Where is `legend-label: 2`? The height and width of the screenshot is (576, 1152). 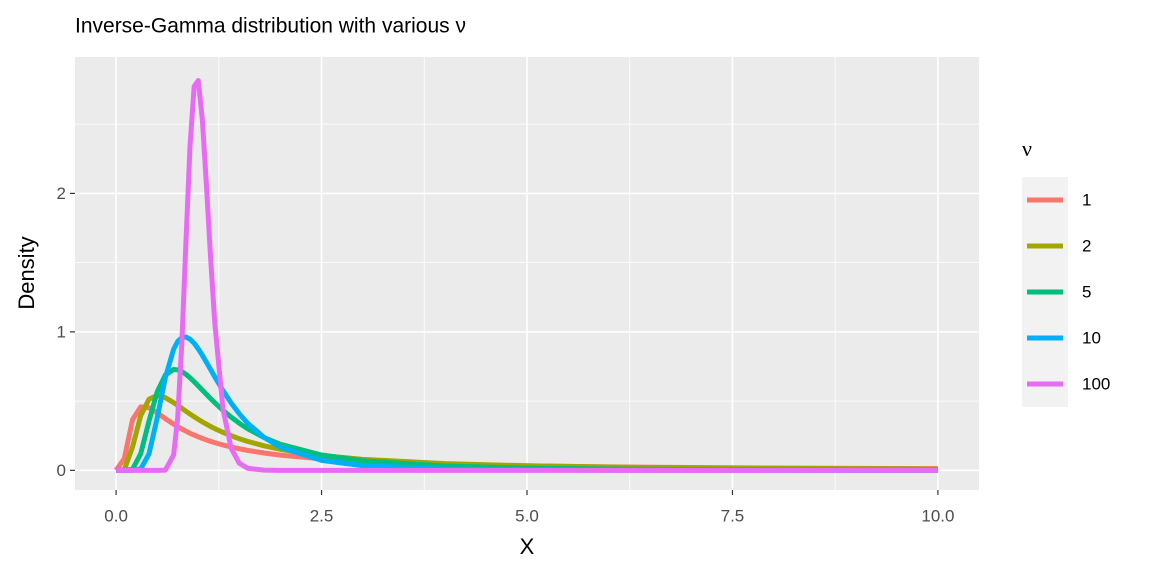 legend-label: 2 is located at coordinates (1086, 245).